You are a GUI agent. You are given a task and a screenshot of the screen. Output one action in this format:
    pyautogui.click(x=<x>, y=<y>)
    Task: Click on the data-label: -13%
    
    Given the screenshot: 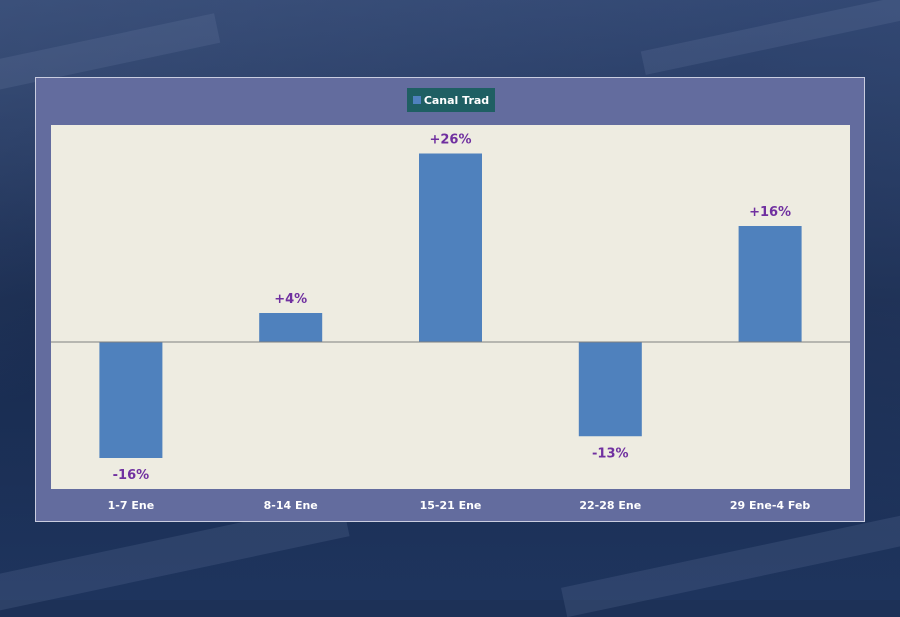 What is the action you would take?
    pyautogui.click(x=610, y=453)
    